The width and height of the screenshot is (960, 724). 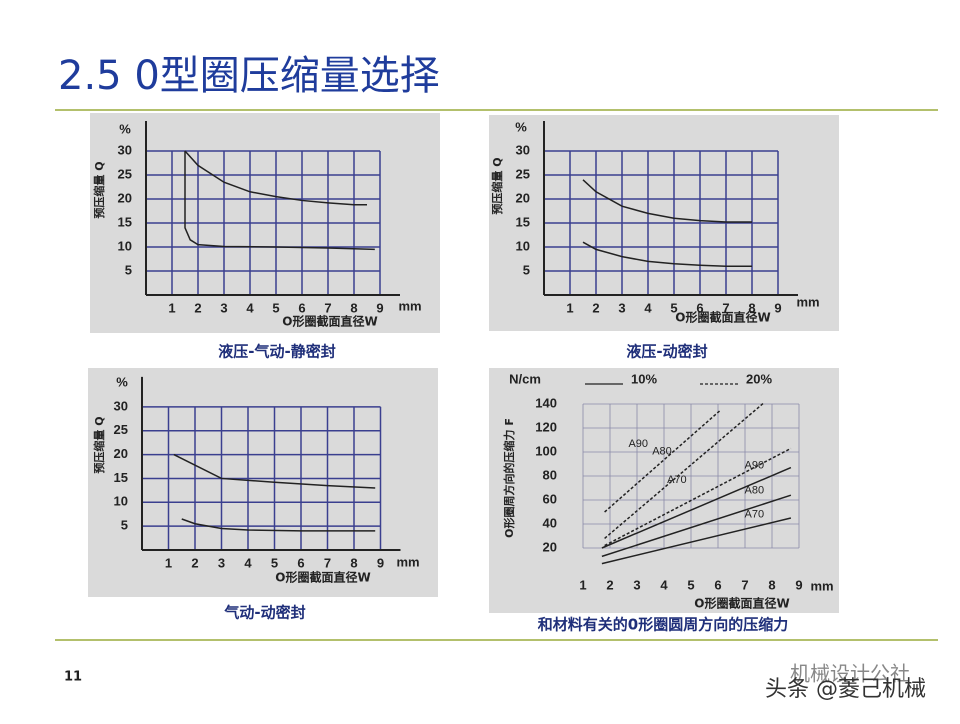 What do you see at coordinates (546, 450) in the screenshot?
I see `y-tick-label: 100` at bounding box center [546, 450].